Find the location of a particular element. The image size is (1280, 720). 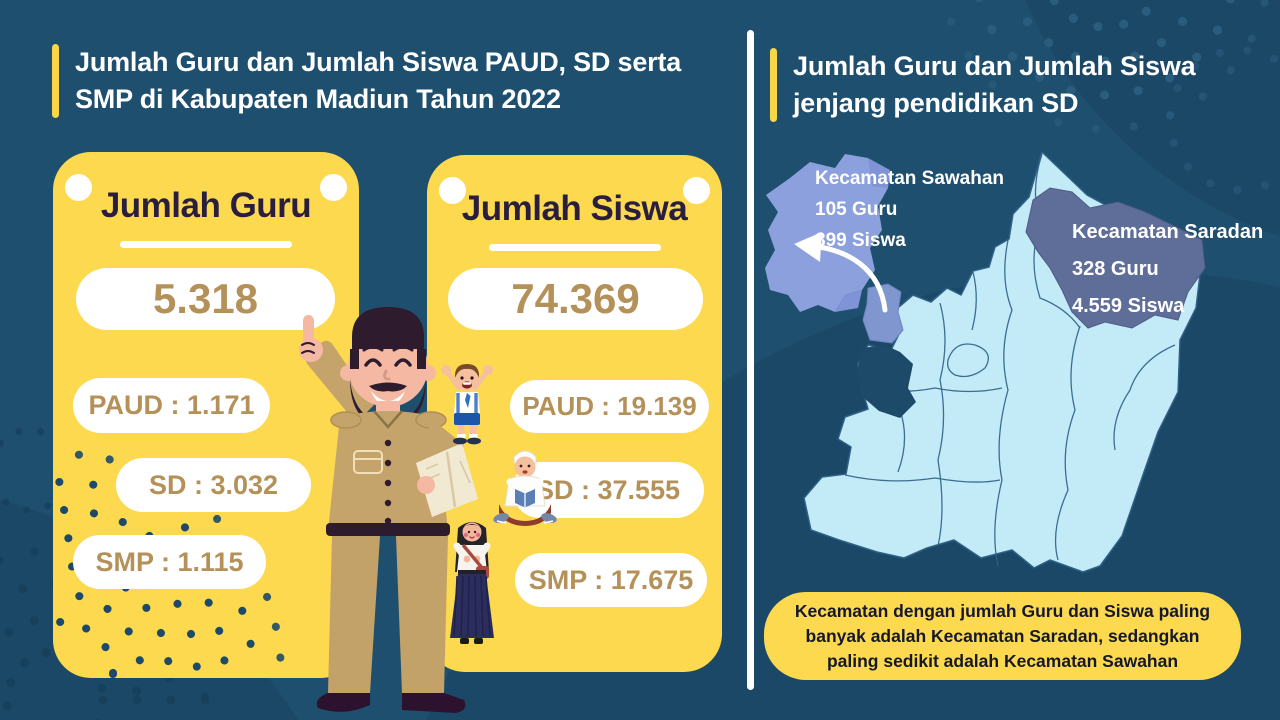

note-line3: paling sedikit adalah Kecamatan Sawahan is located at coordinates (1002, 660).